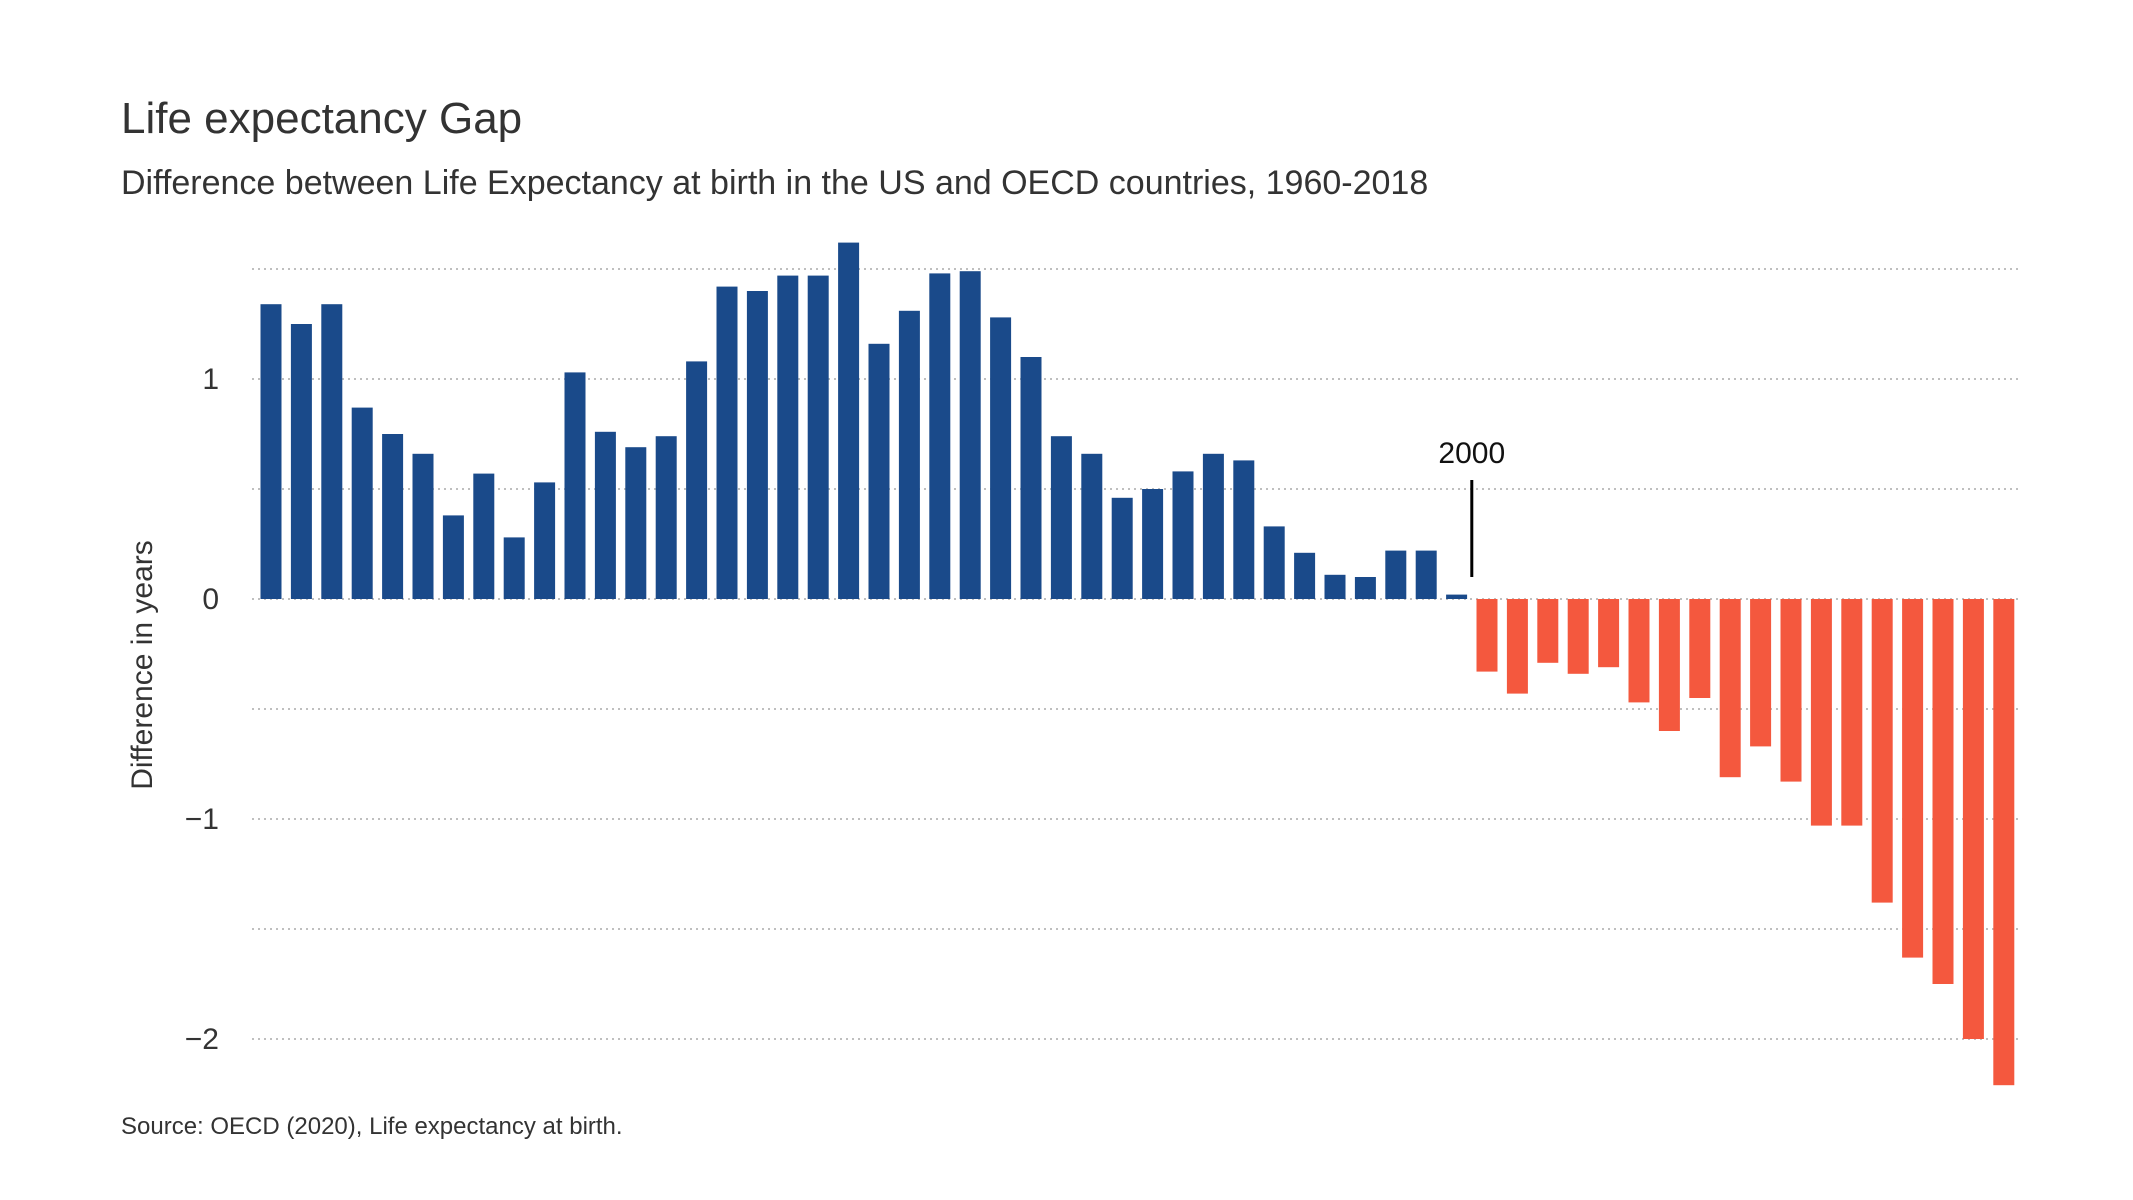  Describe the element at coordinates (202, 1039) in the screenshot. I see `y-tick-label: −2` at that location.